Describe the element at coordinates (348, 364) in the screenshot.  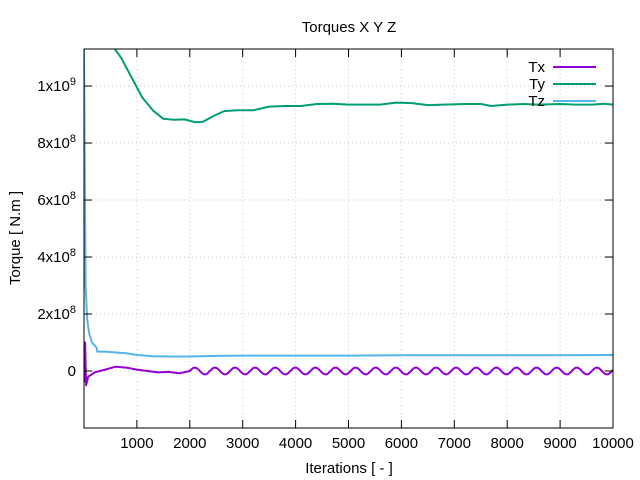
I see `series-tx-line` at that location.